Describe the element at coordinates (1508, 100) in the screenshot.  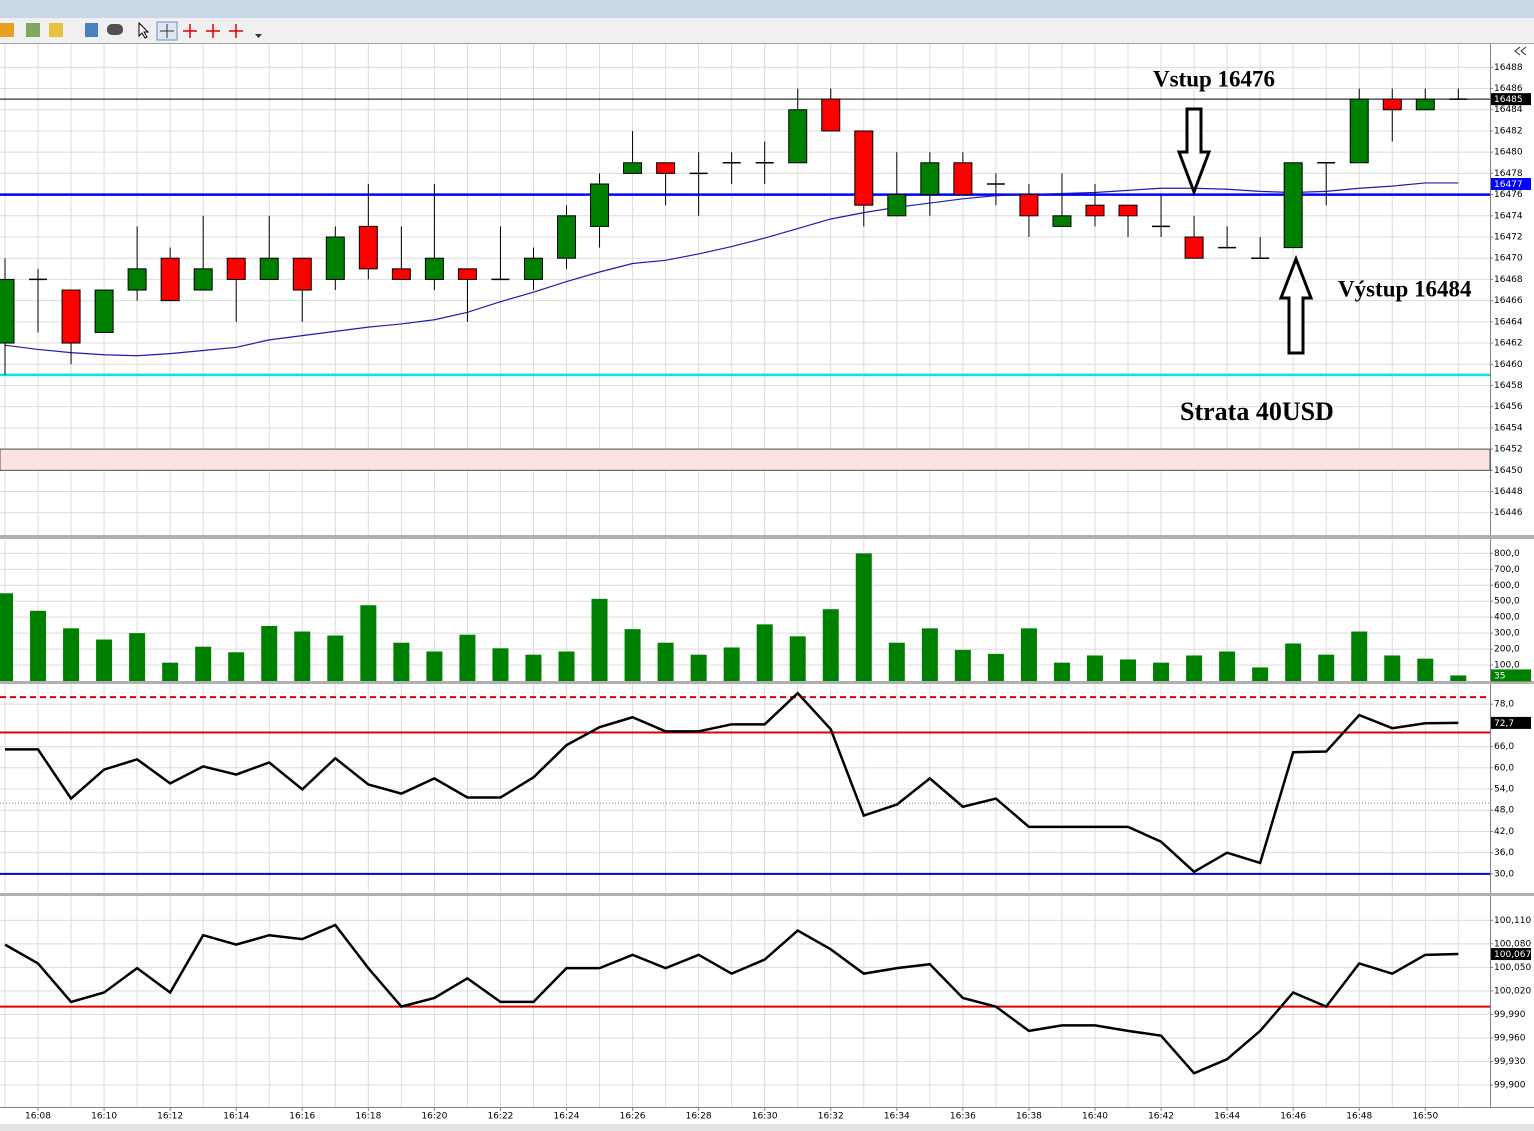
I see `value-marker-label: 16485` at that location.